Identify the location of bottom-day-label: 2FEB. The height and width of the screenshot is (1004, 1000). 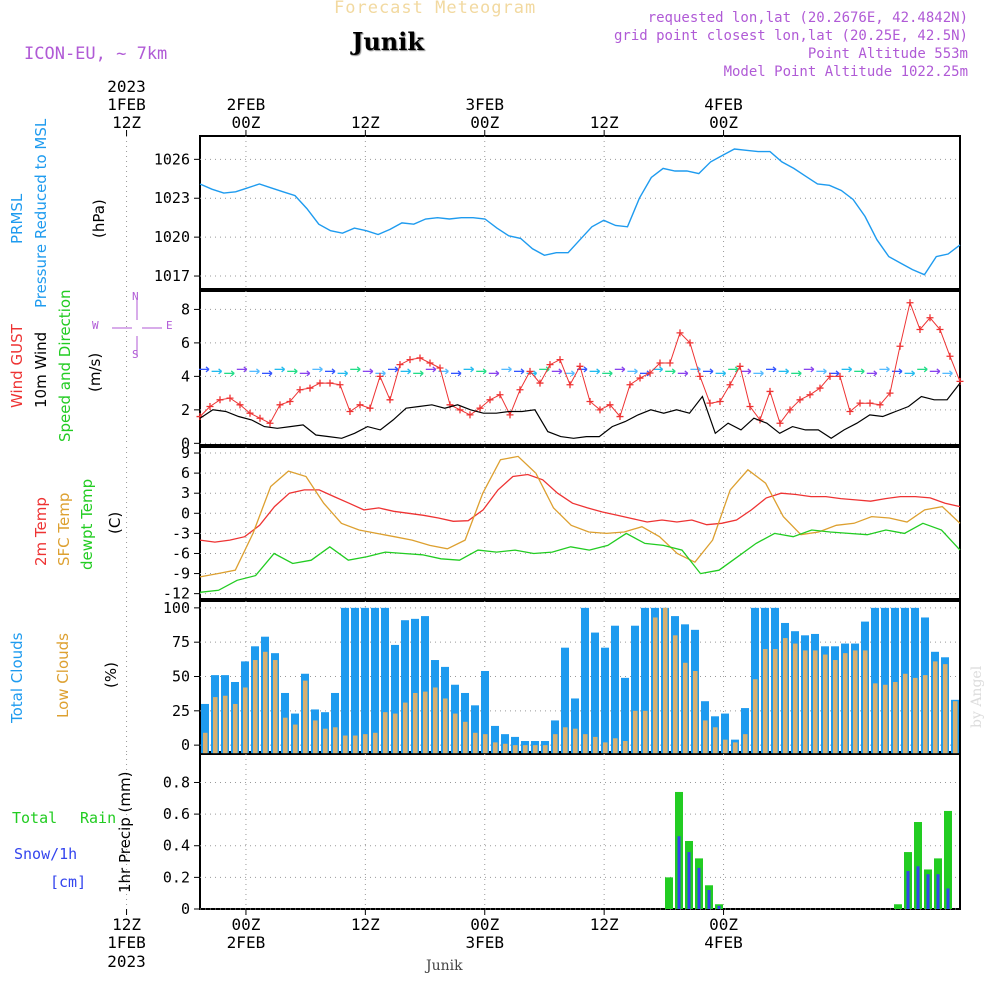
(246, 942).